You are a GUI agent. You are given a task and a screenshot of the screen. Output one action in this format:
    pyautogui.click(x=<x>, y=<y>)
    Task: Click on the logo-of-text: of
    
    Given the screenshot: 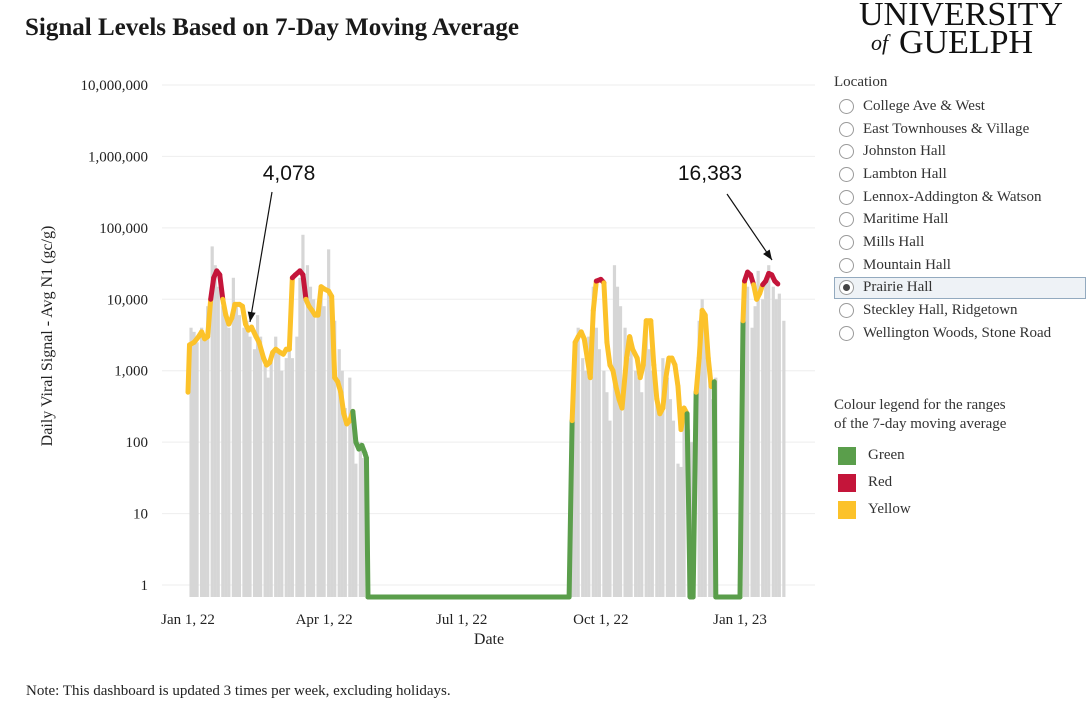 What is the action you would take?
    pyautogui.click(x=880, y=42)
    